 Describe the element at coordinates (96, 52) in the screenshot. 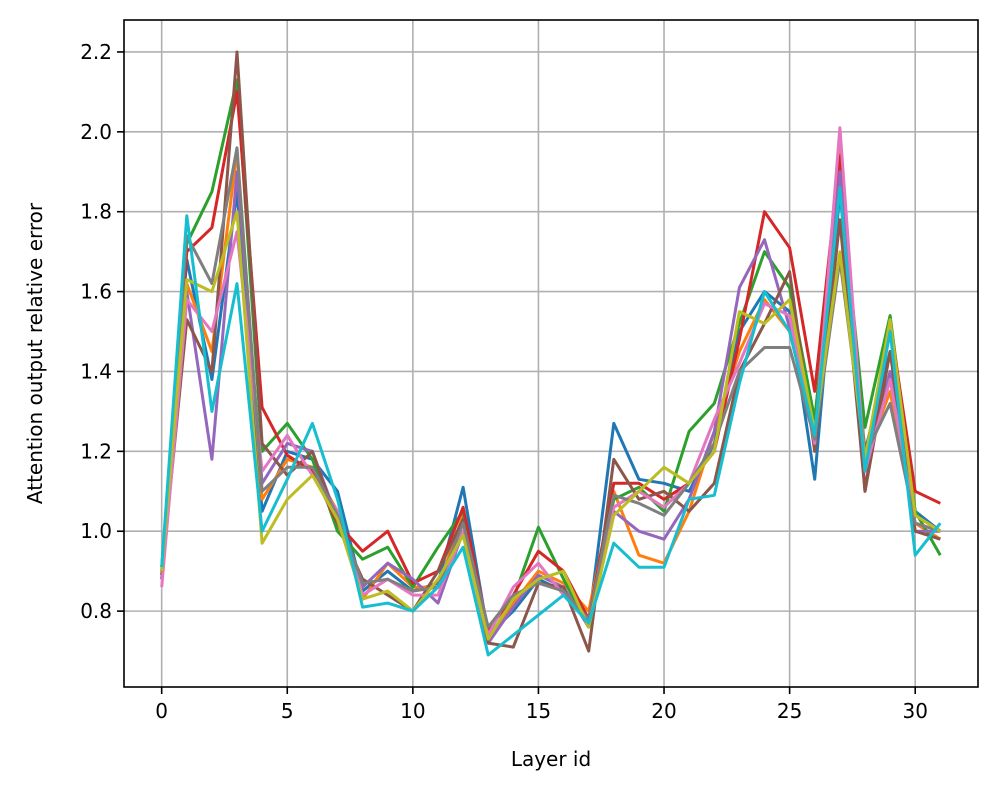

I see `y-tick-label: 2.2` at that location.